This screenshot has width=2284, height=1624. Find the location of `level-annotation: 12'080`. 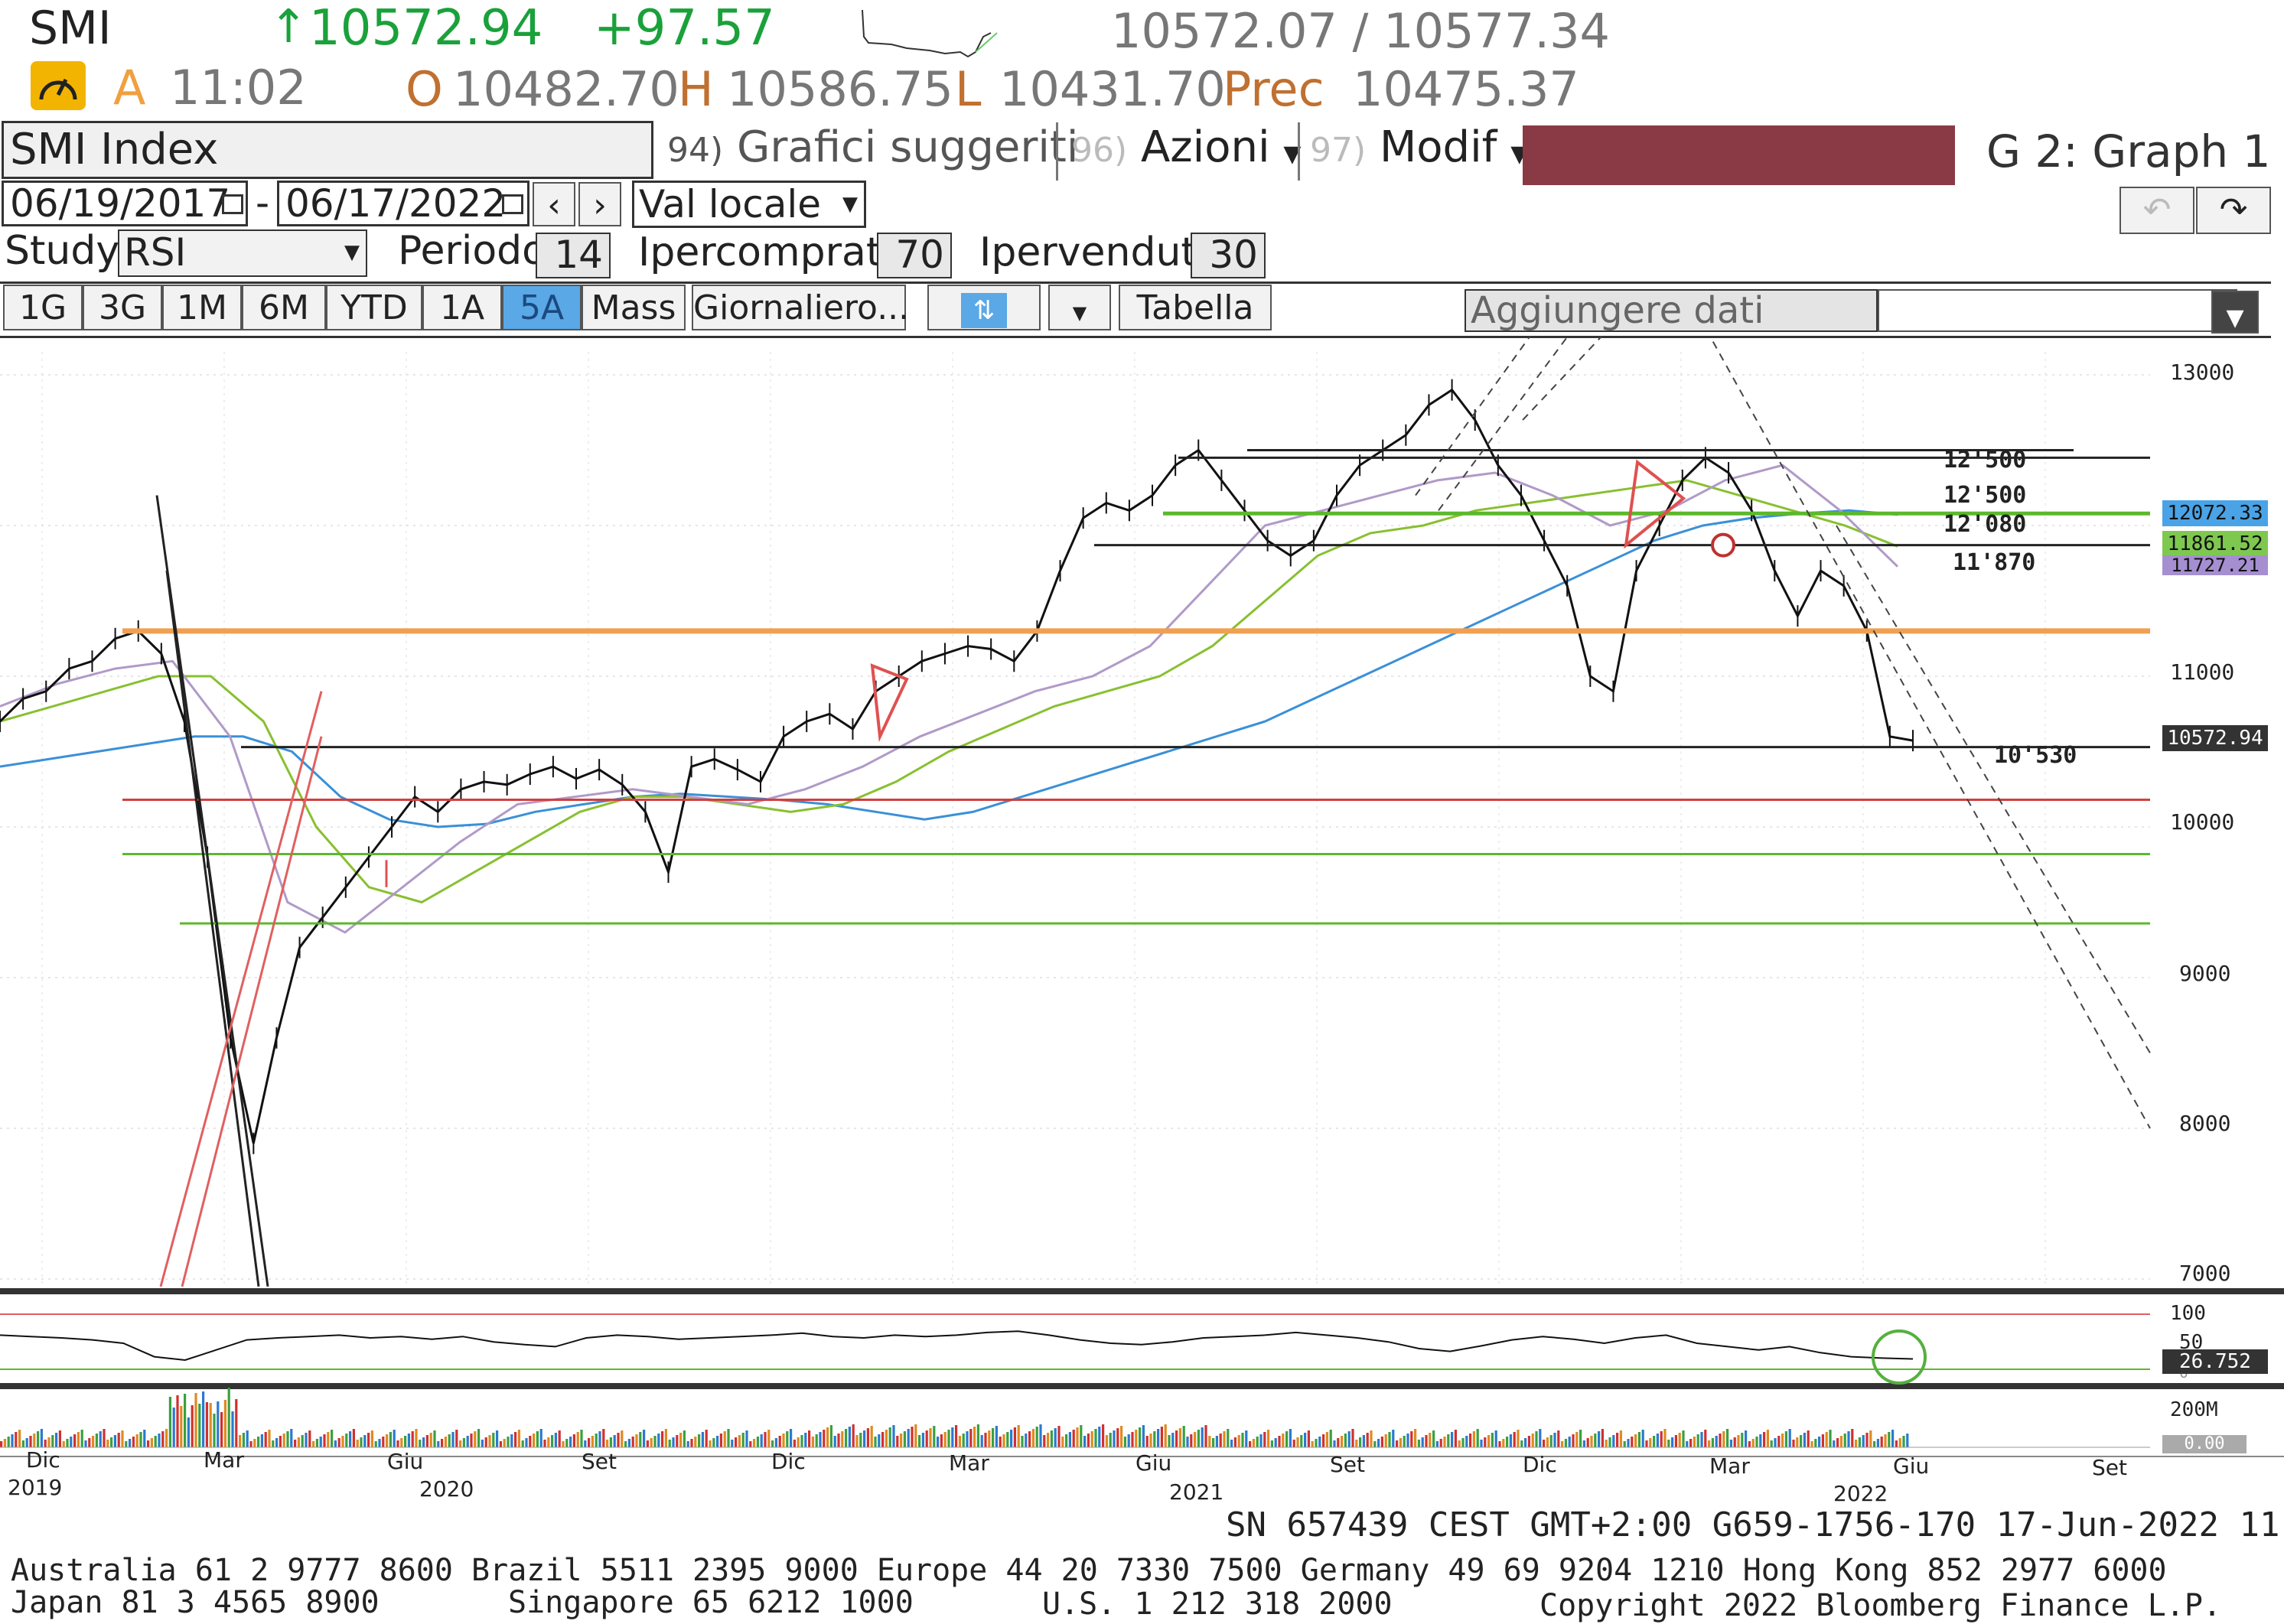

level-annotation: 12'080 is located at coordinates (1985, 524).